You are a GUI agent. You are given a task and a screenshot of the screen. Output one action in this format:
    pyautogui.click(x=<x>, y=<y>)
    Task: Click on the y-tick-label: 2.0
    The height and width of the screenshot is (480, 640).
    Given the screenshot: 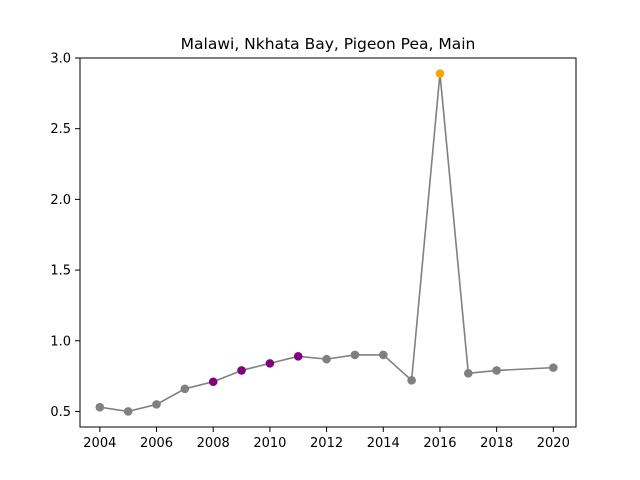 What is the action you would take?
    pyautogui.click(x=60, y=200)
    